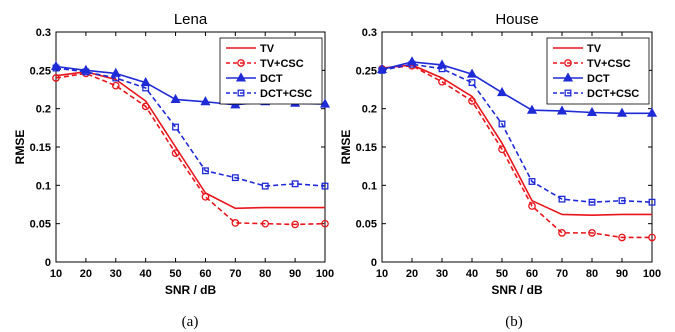 Image resolution: width=675 pixels, height=332 pixels. What do you see at coordinates (346, 147) in the screenshot?
I see `y-axis-label: RMSE` at bounding box center [346, 147].